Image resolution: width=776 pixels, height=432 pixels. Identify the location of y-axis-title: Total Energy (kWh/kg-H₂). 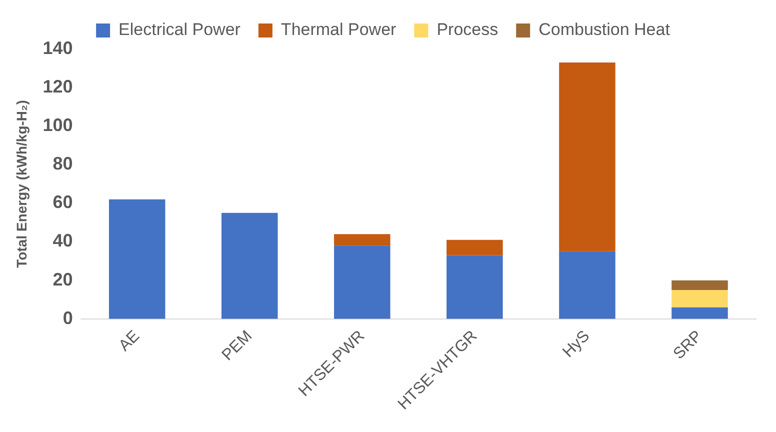
(21, 184).